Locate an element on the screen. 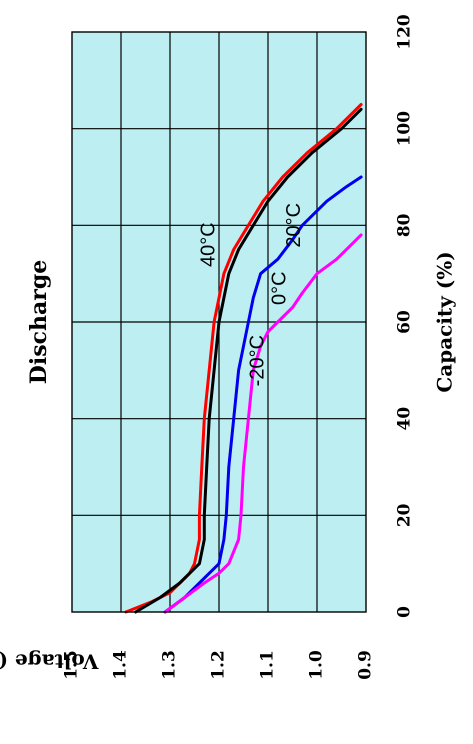 This screenshot has height=744, width=473. y-tick-labels: 1.5 1.4 1.3 1.2 1.1 1.0 0.9 is located at coordinates (219, 665).